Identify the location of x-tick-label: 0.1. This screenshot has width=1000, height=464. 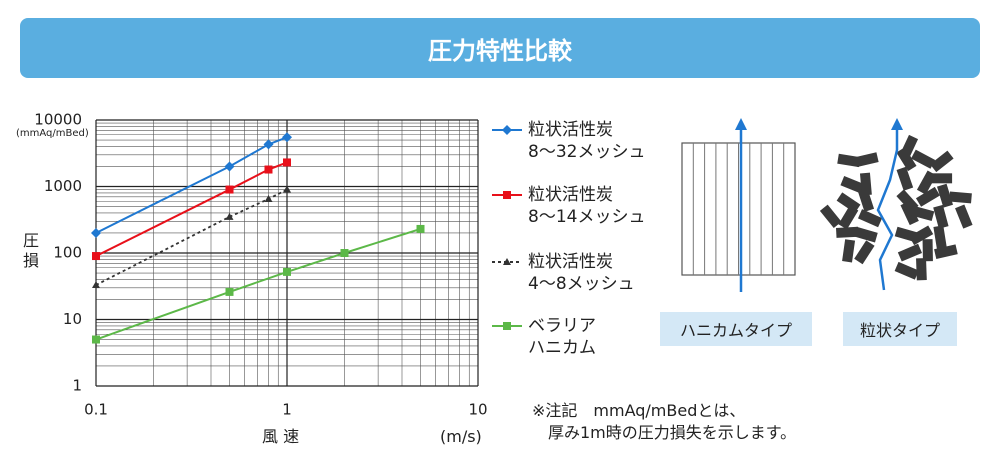
(96, 410).